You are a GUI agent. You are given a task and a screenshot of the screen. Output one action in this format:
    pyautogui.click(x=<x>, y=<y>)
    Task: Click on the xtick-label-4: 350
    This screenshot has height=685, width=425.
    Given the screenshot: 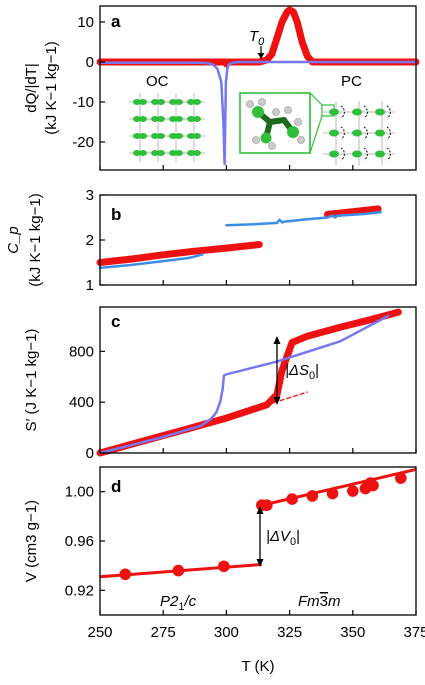 What is the action you would take?
    pyautogui.click(x=352, y=632)
    